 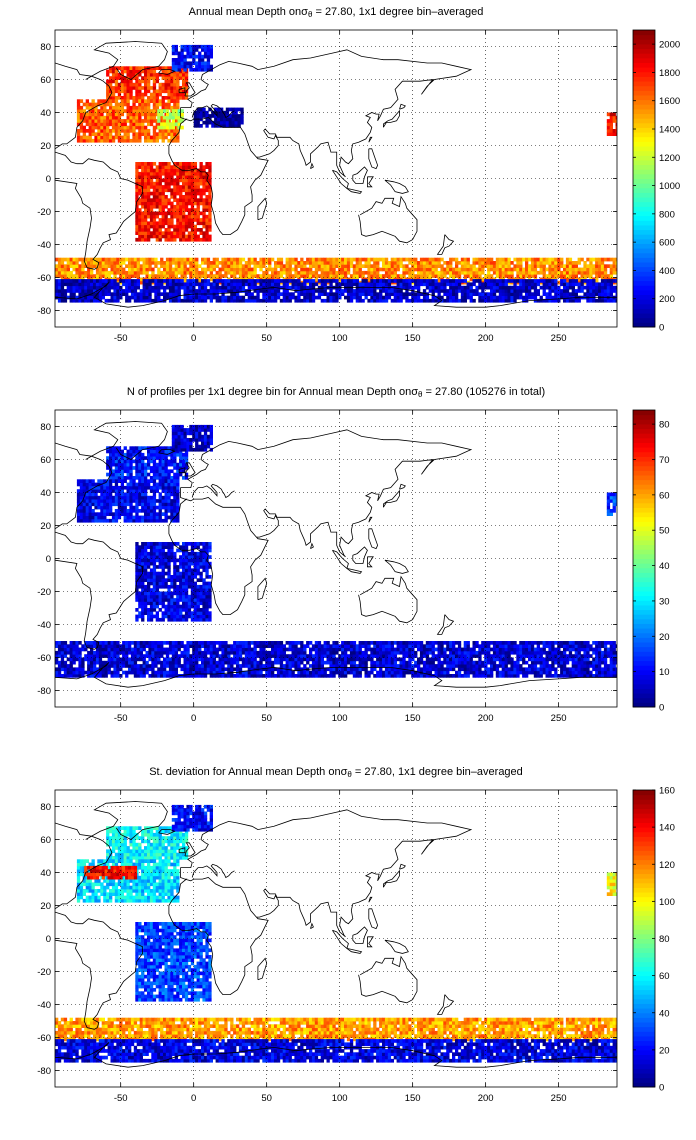 What do you see at coordinates (667, 214) in the screenshot?
I see `colorbar-tick-label: 800` at bounding box center [667, 214].